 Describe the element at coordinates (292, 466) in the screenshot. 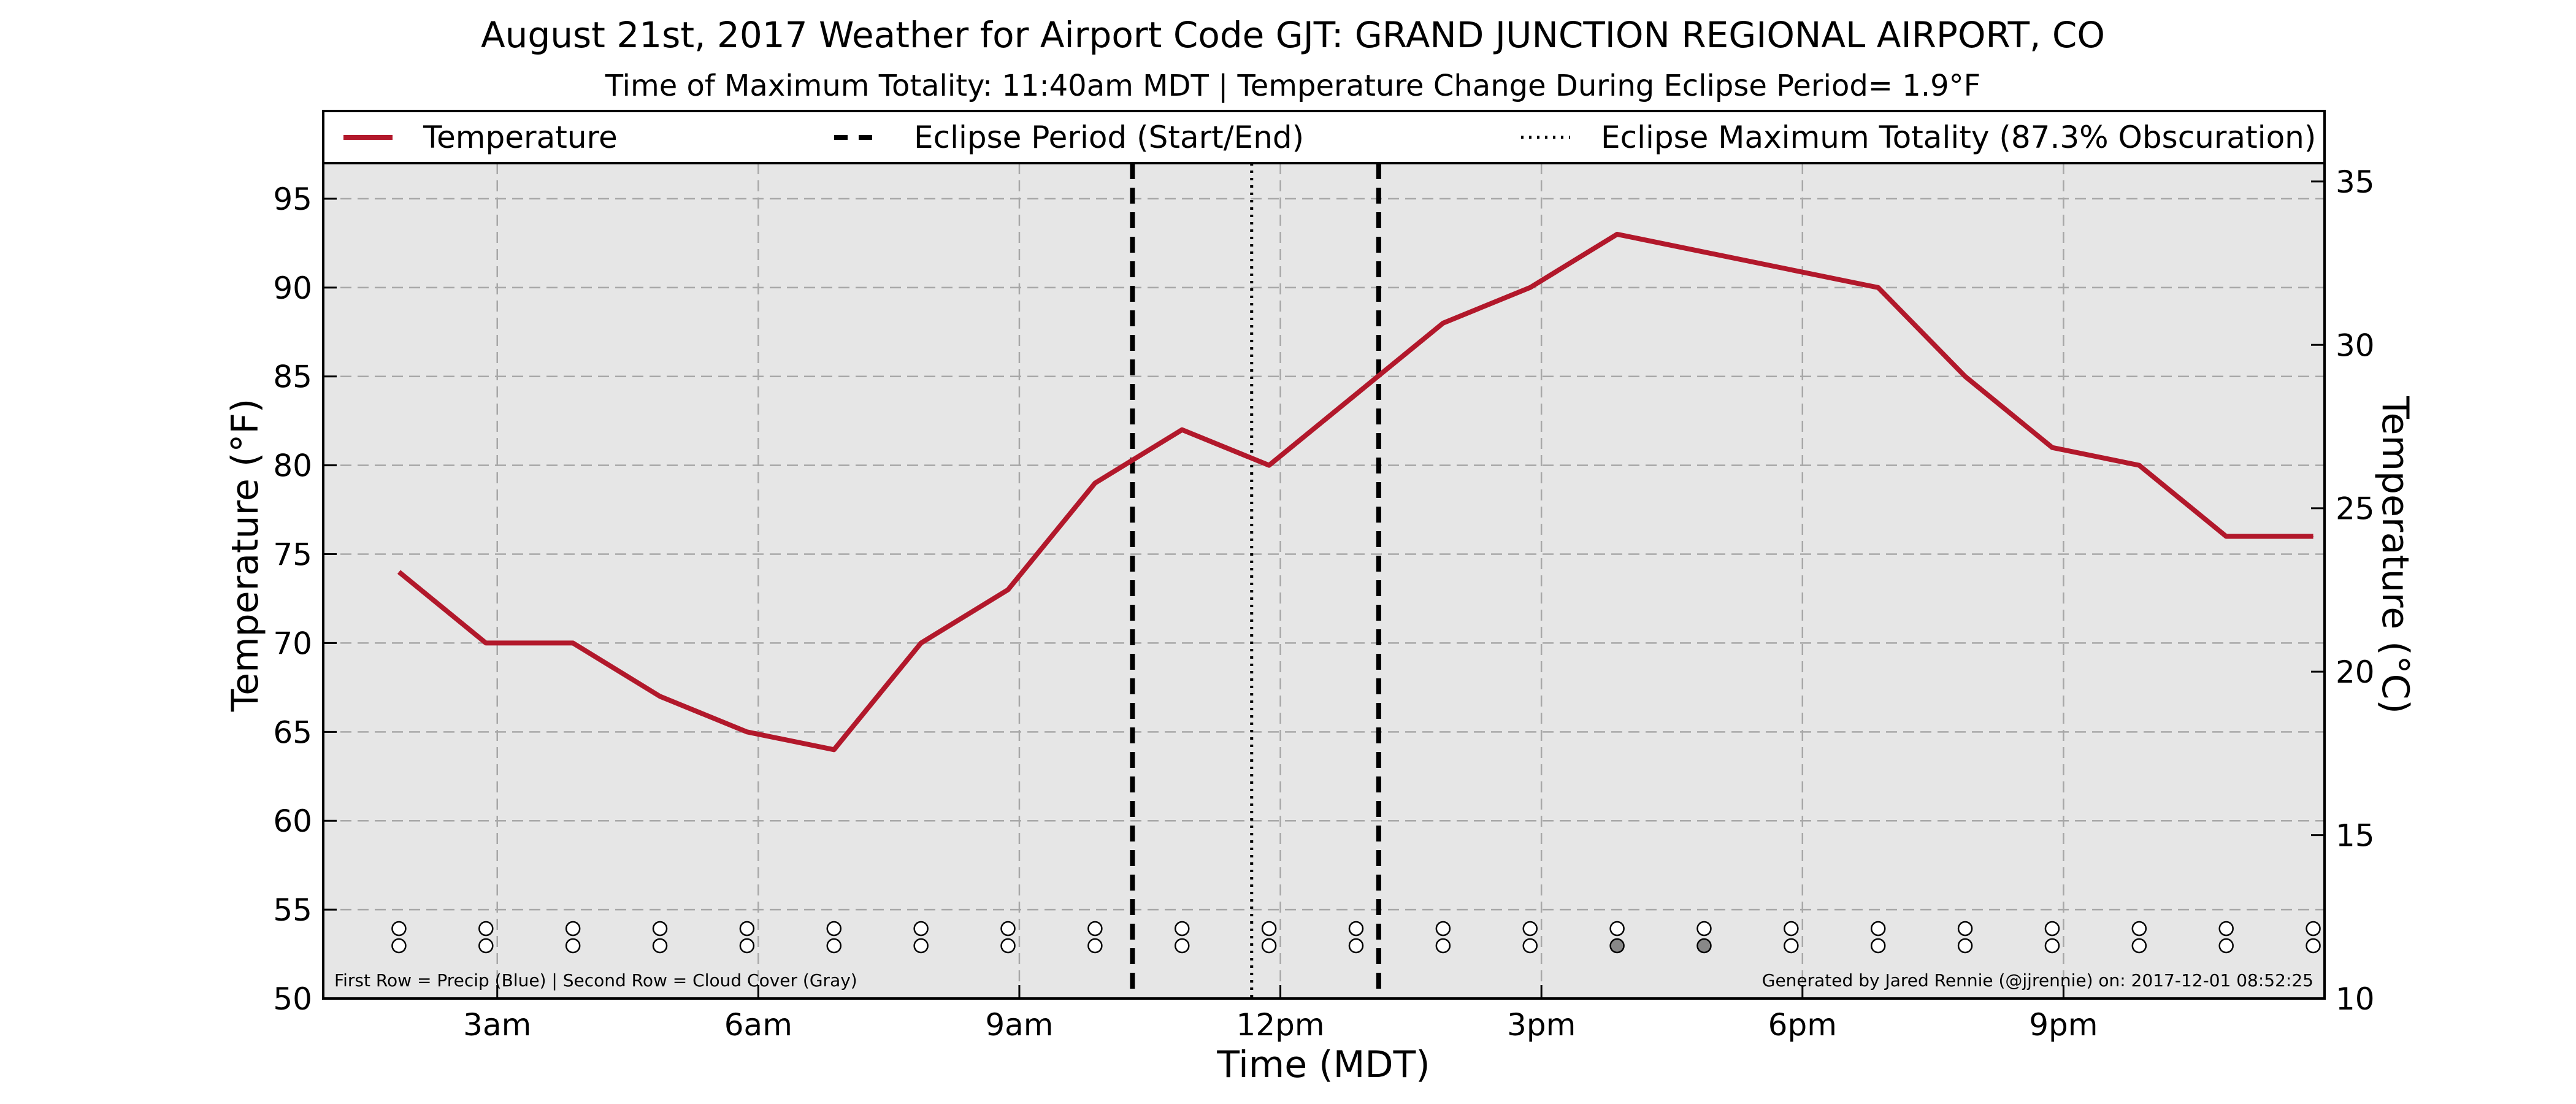

I see `y-tick-label: 80` at that location.